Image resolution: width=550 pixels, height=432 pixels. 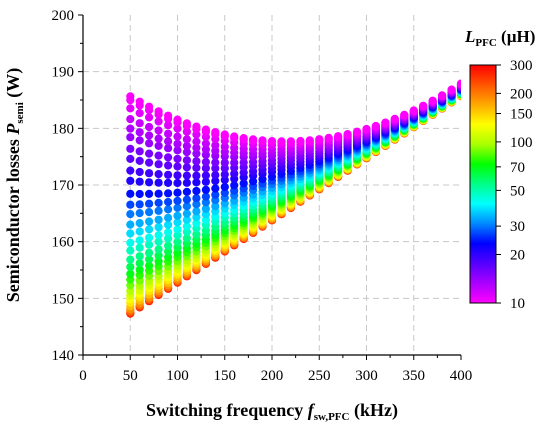 What do you see at coordinates (130, 376) in the screenshot?
I see `x-tick-label: 50` at bounding box center [130, 376].